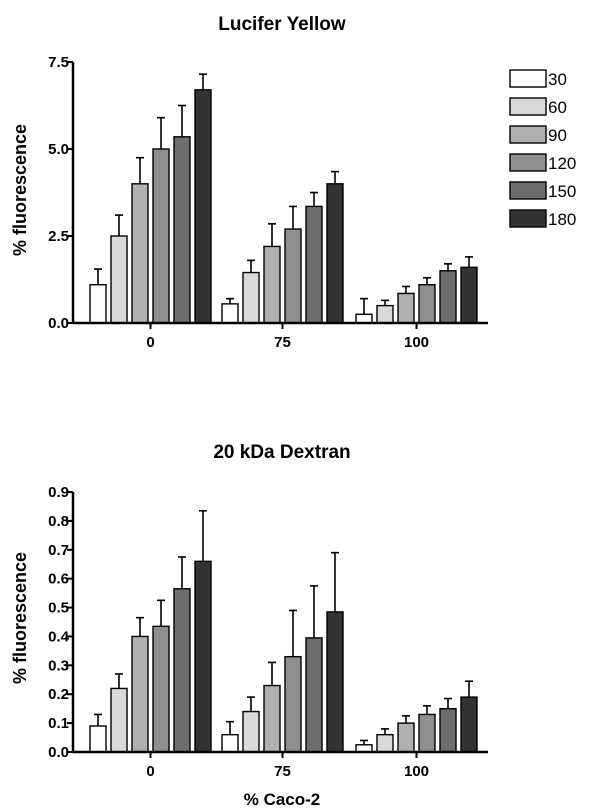 This screenshot has width=592, height=812. Describe the element at coordinates (58, 723) in the screenshot. I see `y-tick-label: 0.1` at that location.